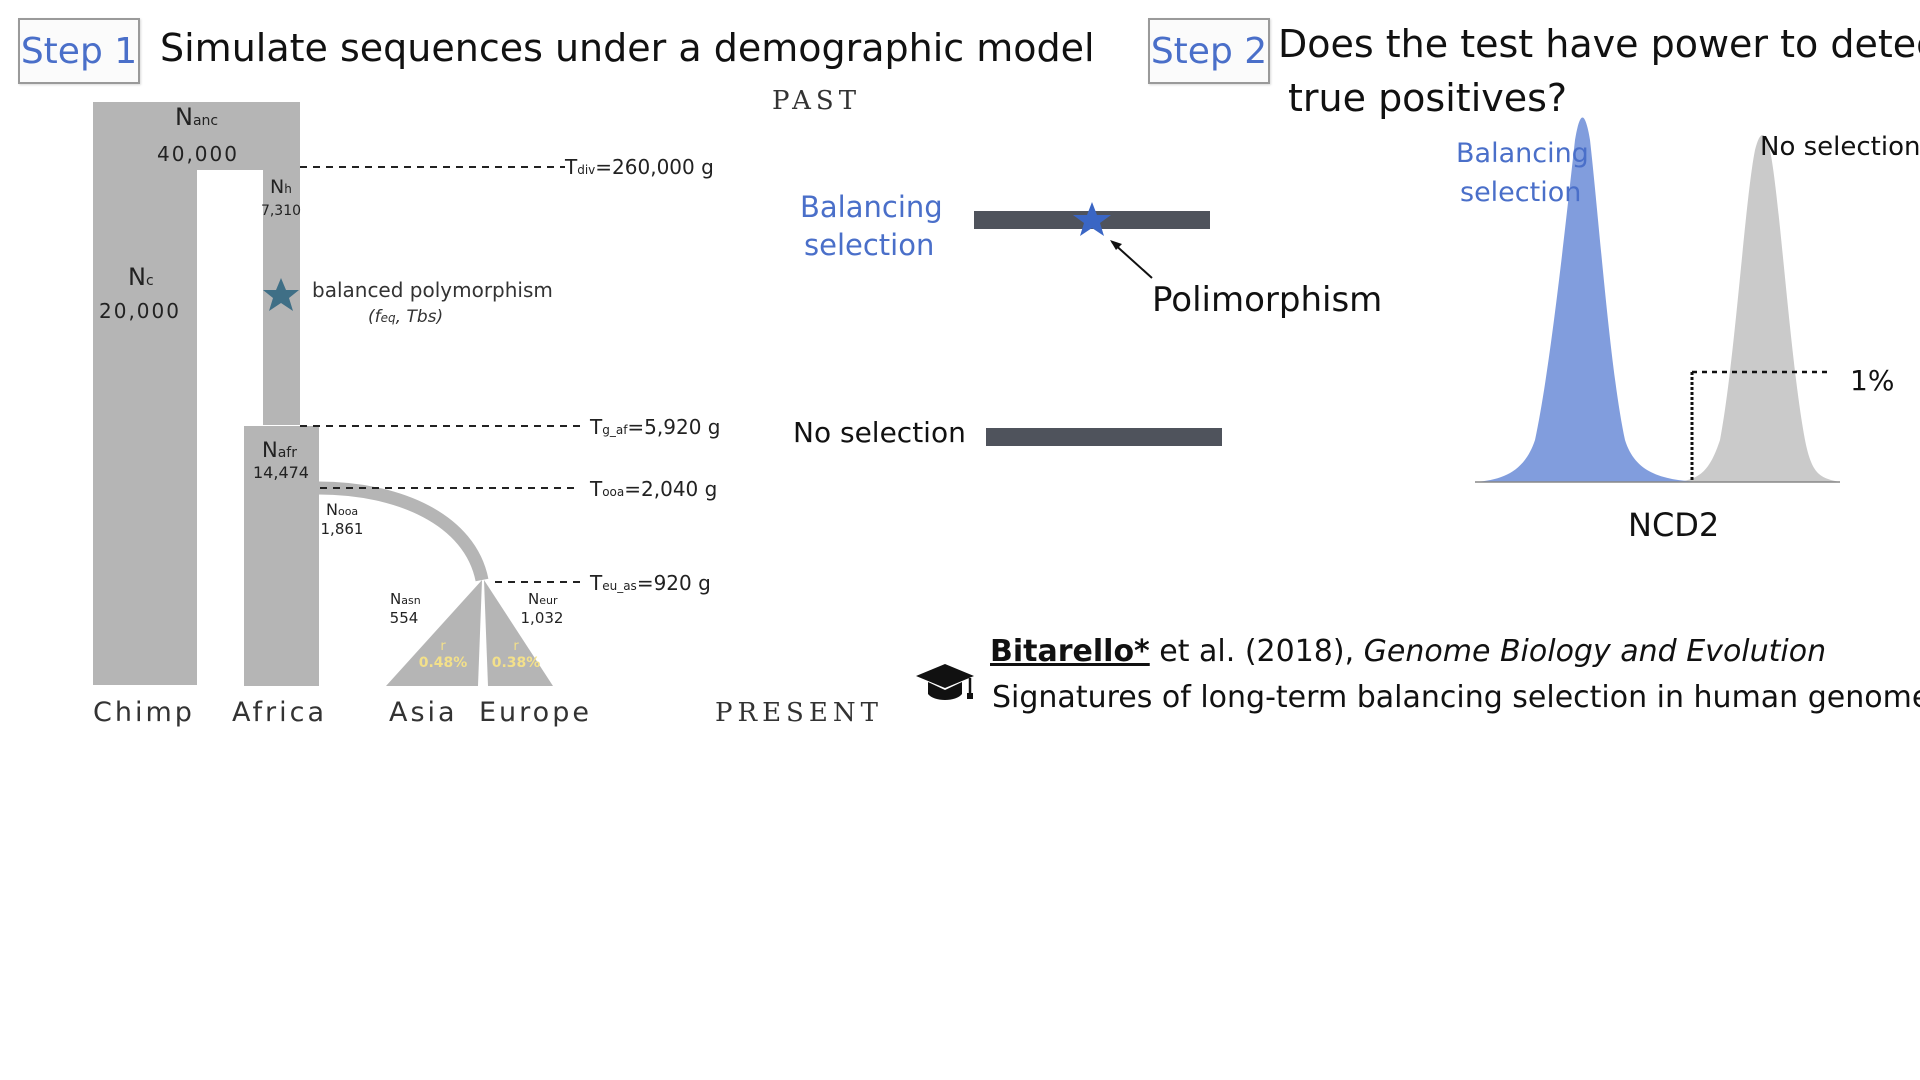 The width and height of the screenshot is (1920, 1080). What do you see at coordinates (1840, 147) in the screenshot?
I see `dist-no-selection-label: No selection` at bounding box center [1840, 147].